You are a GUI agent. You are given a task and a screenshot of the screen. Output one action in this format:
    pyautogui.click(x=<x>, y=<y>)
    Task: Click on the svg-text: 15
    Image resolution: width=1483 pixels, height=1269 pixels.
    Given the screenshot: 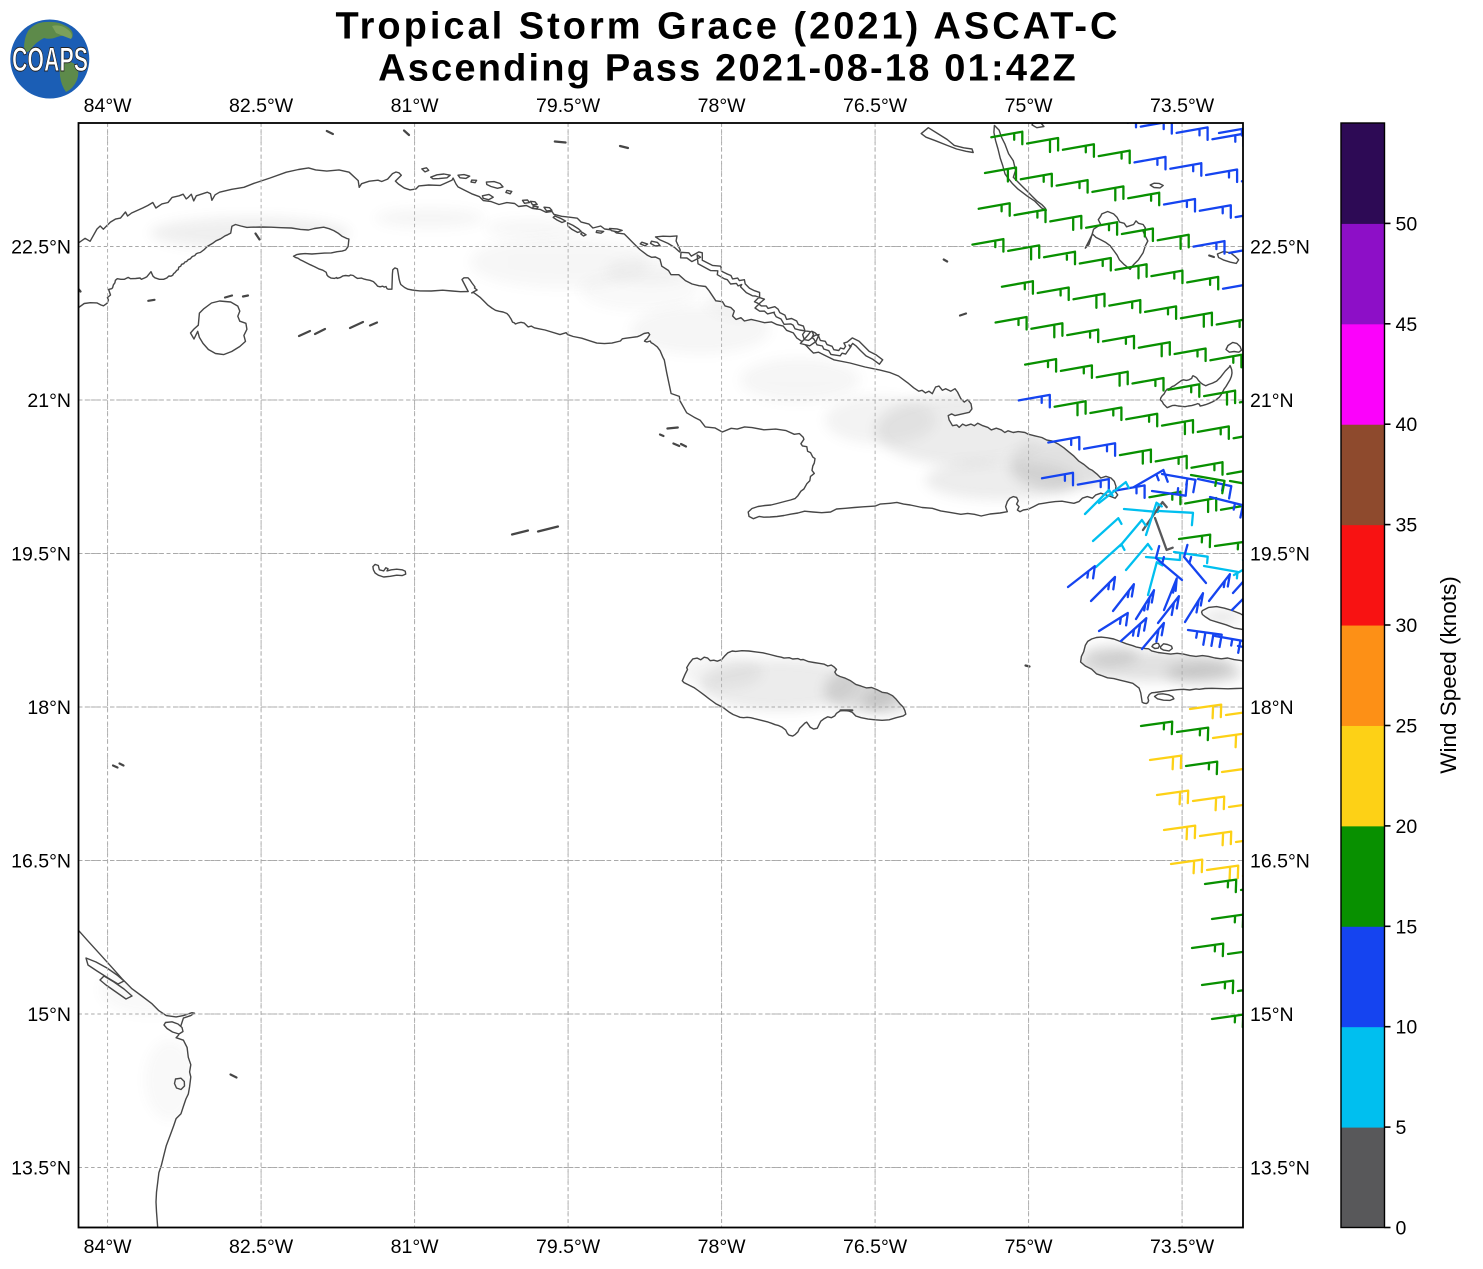 What is the action you would take?
    pyautogui.click(x=1407, y=927)
    